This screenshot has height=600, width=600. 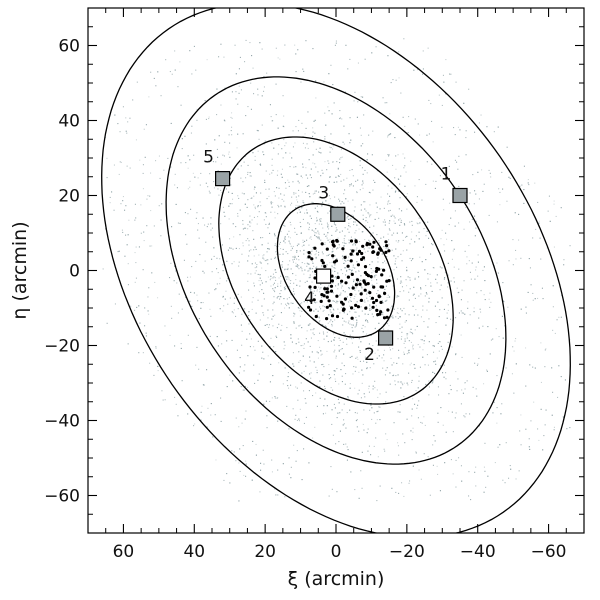 What do you see at coordinates (369, 355) in the screenshot?
I see `field-label-2: 2` at bounding box center [369, 355].